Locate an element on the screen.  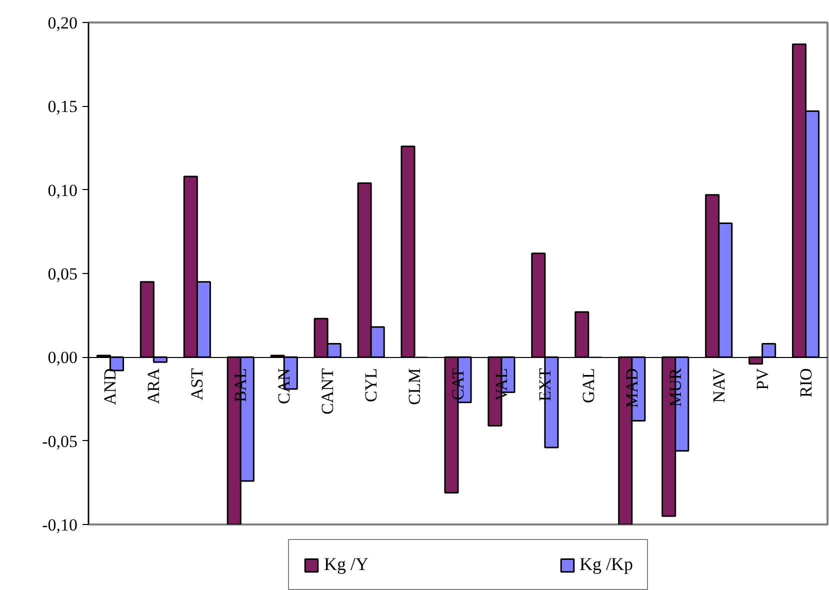
x-tick-label: AST is located at coordinates (197, 384).